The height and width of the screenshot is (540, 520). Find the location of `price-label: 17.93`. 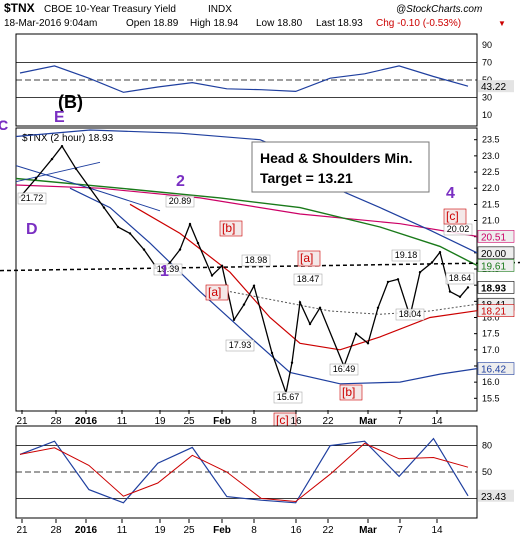

price-label: 17.93 is located at coordinates (240, 345).